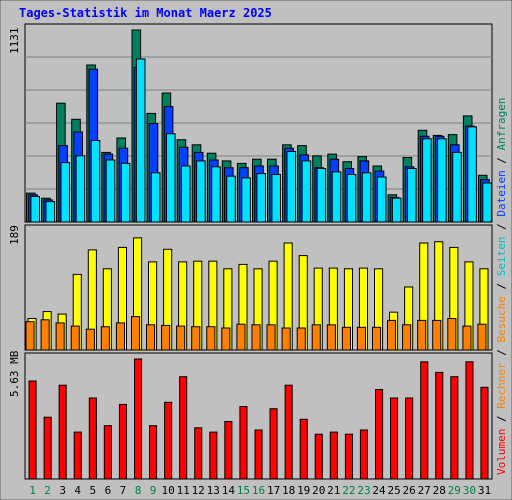 The image size is (512, 500). What do you see at coordinates (229, 490) in the screenshot?
I see `x-label-day-14: 14` at bounding box center [229, 490].